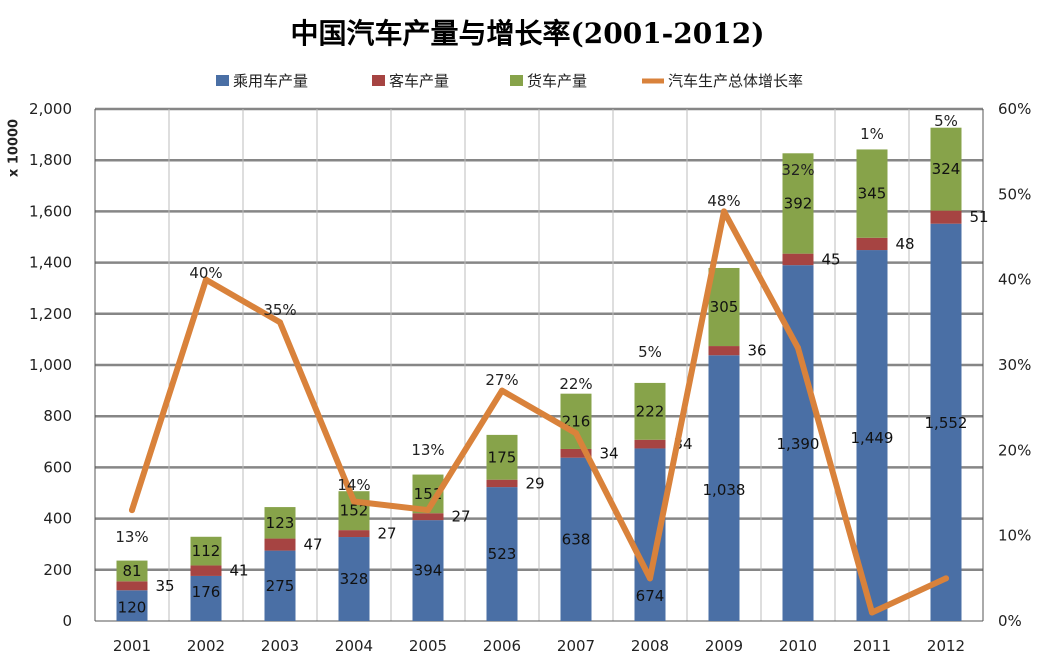 The image size is (1055, 667). I want to click on bar-value-label: 638, so click(576, 539).